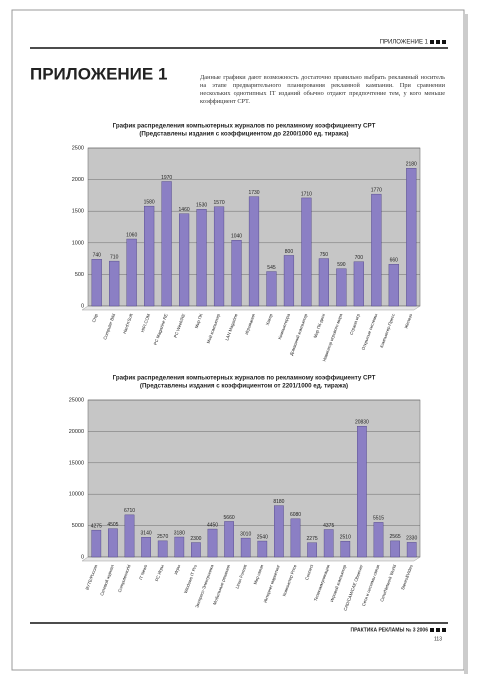 The width and height of the screenshot is (480, 680). I want to click on value-label: 2180, so click(411, 165).